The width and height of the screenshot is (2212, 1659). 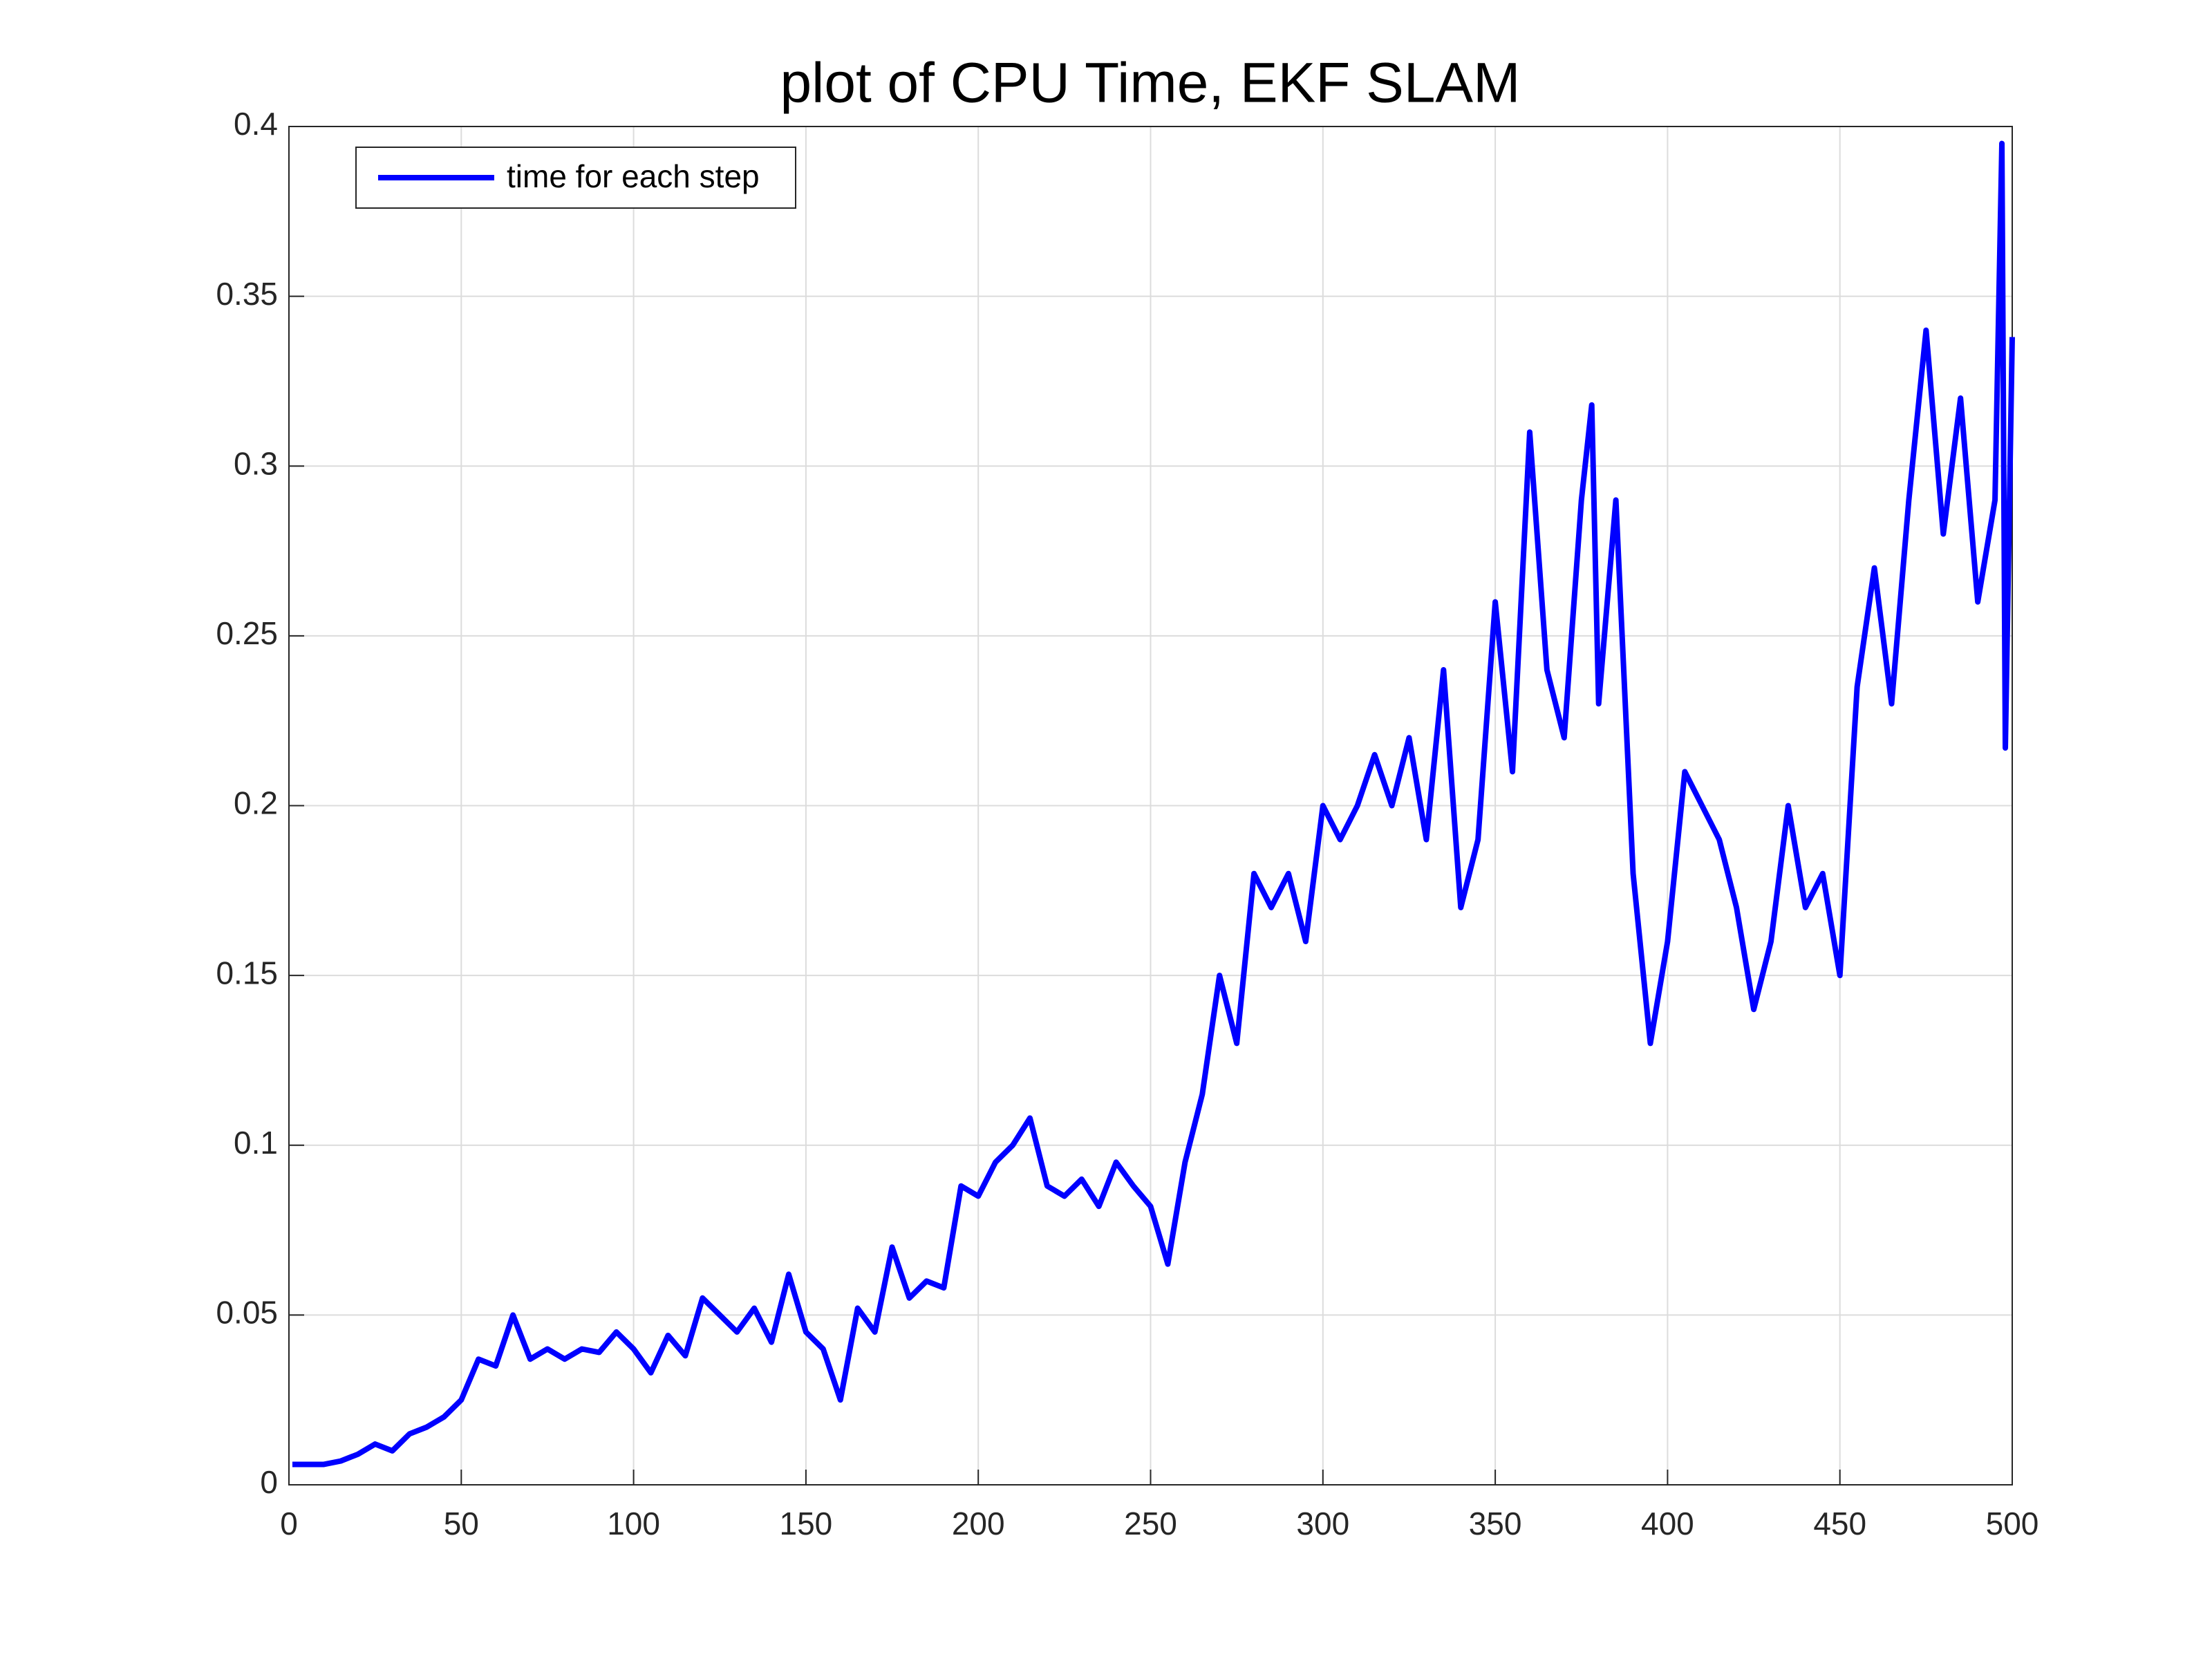 I want to click on legend-label: time for each step, so click(x=633, y=176).